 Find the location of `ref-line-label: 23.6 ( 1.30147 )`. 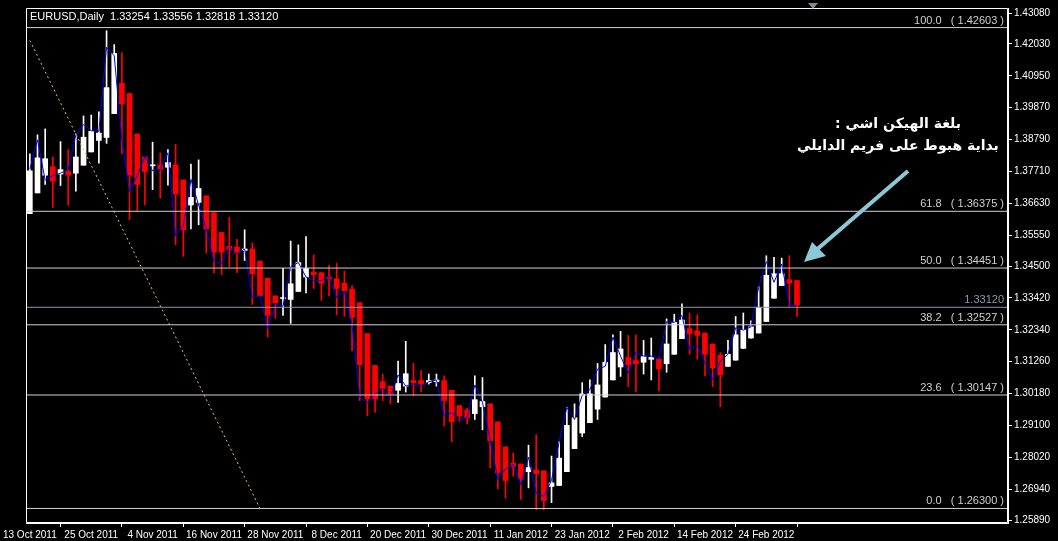

ref-line-label: 23.6 ( 1.30147 ) is located at coordinates (962, 387).